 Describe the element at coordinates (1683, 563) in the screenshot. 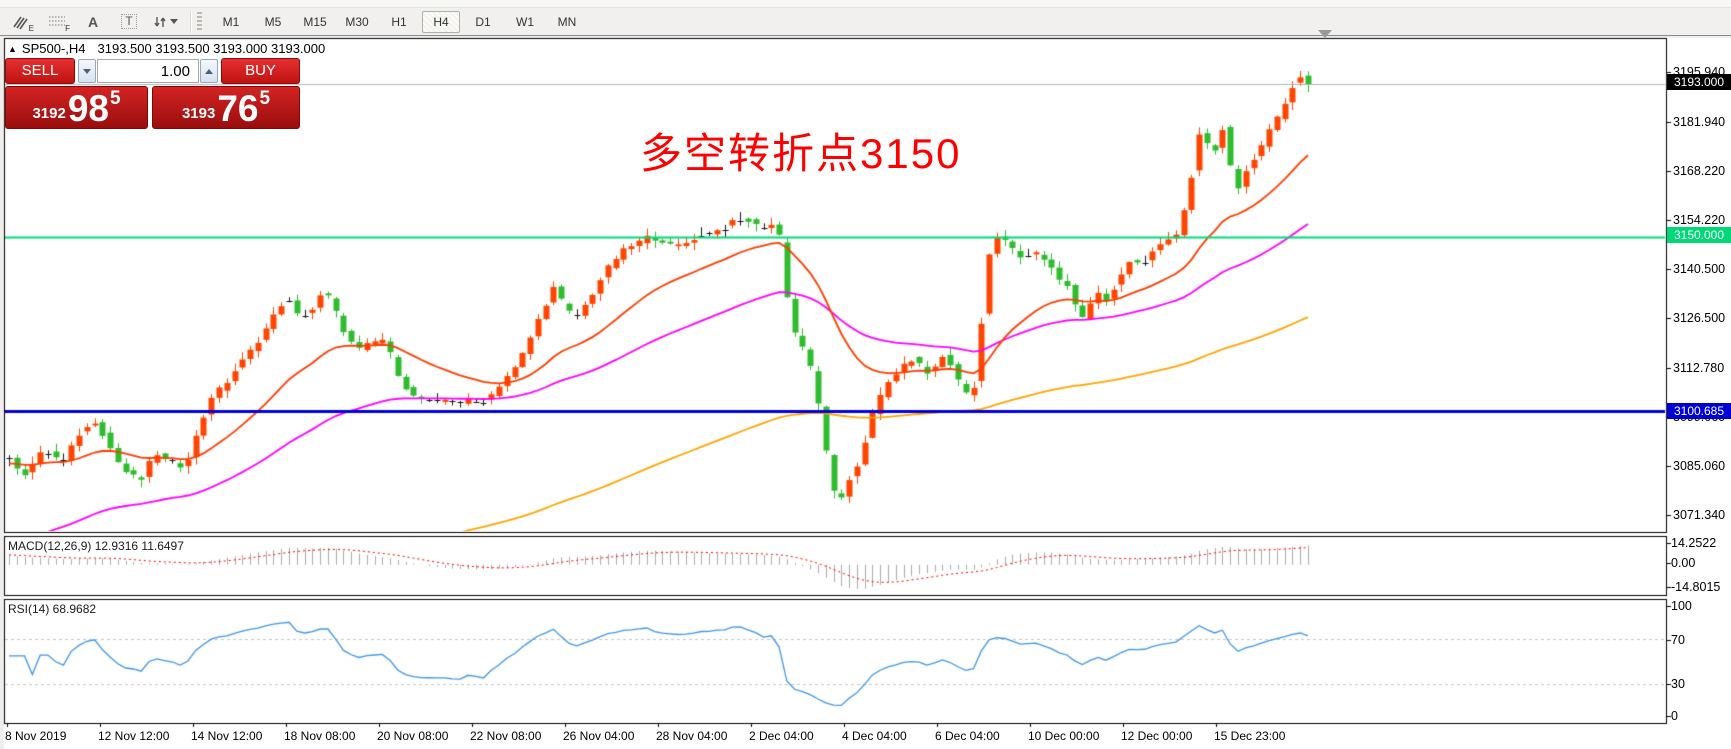

I see `macd-tick-label: 0.00` at that location.